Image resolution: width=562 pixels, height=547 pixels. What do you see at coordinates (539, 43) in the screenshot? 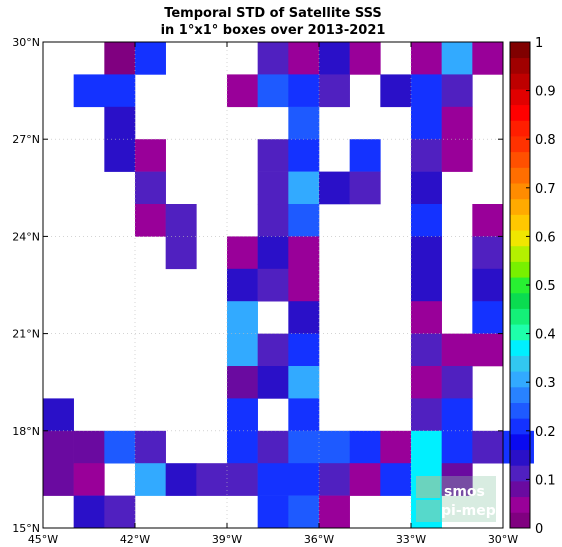
I see `colorbar-tick-label: 1` at bounding box center [539, 43].